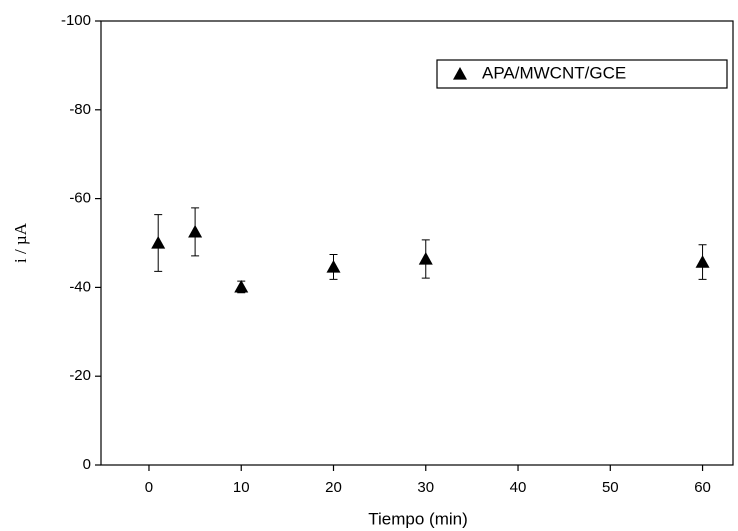 The height and width of the screenshot is (531, 738). I want to click on x-tick-label: 40, so click(518, 487).